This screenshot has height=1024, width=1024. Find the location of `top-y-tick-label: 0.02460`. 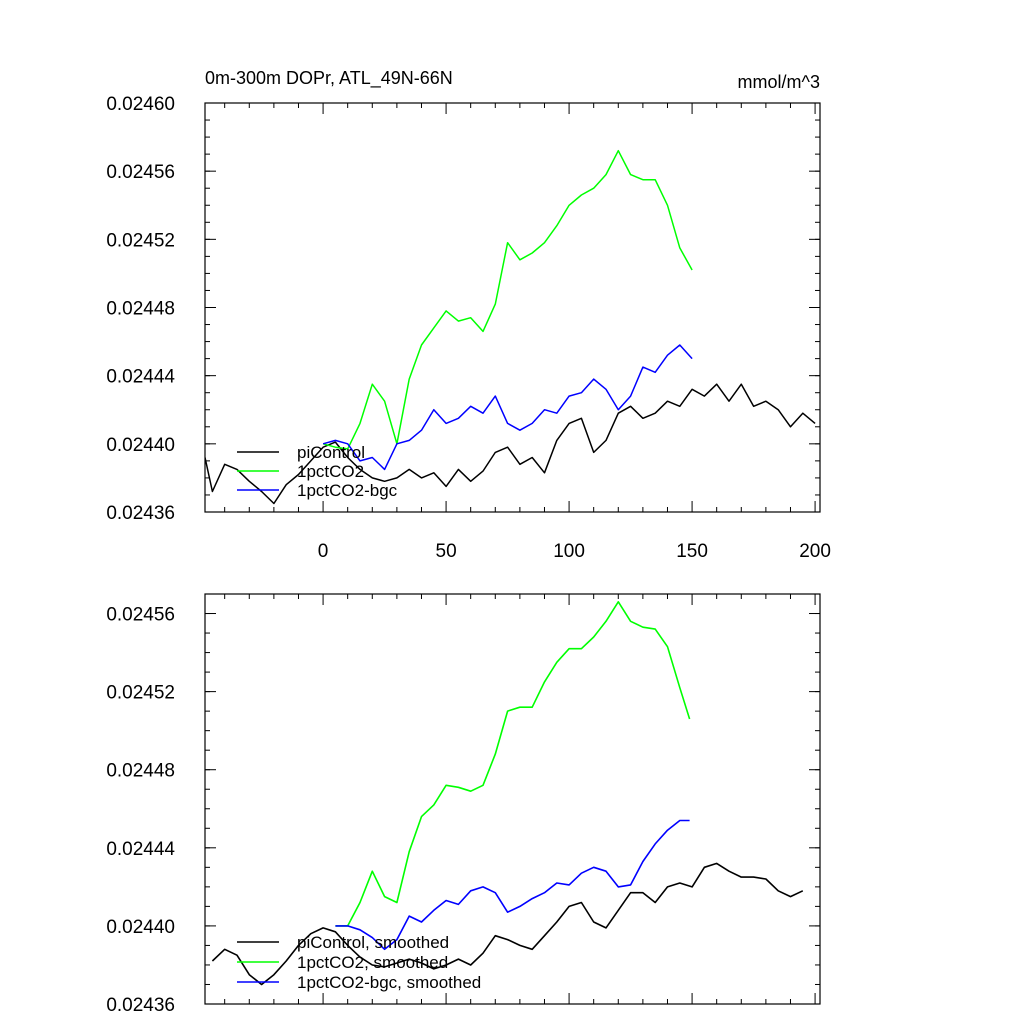

top-y-tick-label: 0.02460 is located at coordinates (140, 104).